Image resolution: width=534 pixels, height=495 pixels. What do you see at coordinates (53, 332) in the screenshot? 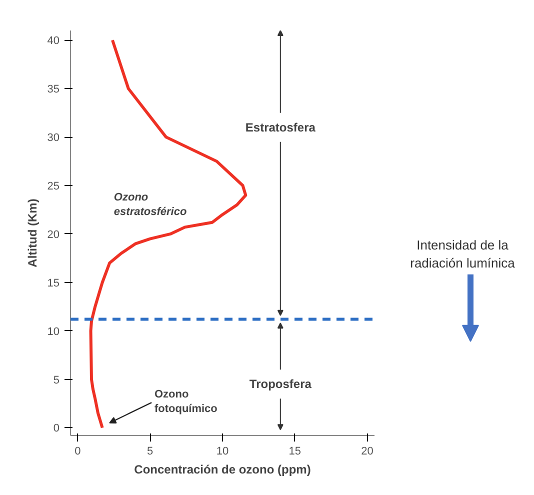
I see `y-tick-label: 10` at bounding box center [53, 332].